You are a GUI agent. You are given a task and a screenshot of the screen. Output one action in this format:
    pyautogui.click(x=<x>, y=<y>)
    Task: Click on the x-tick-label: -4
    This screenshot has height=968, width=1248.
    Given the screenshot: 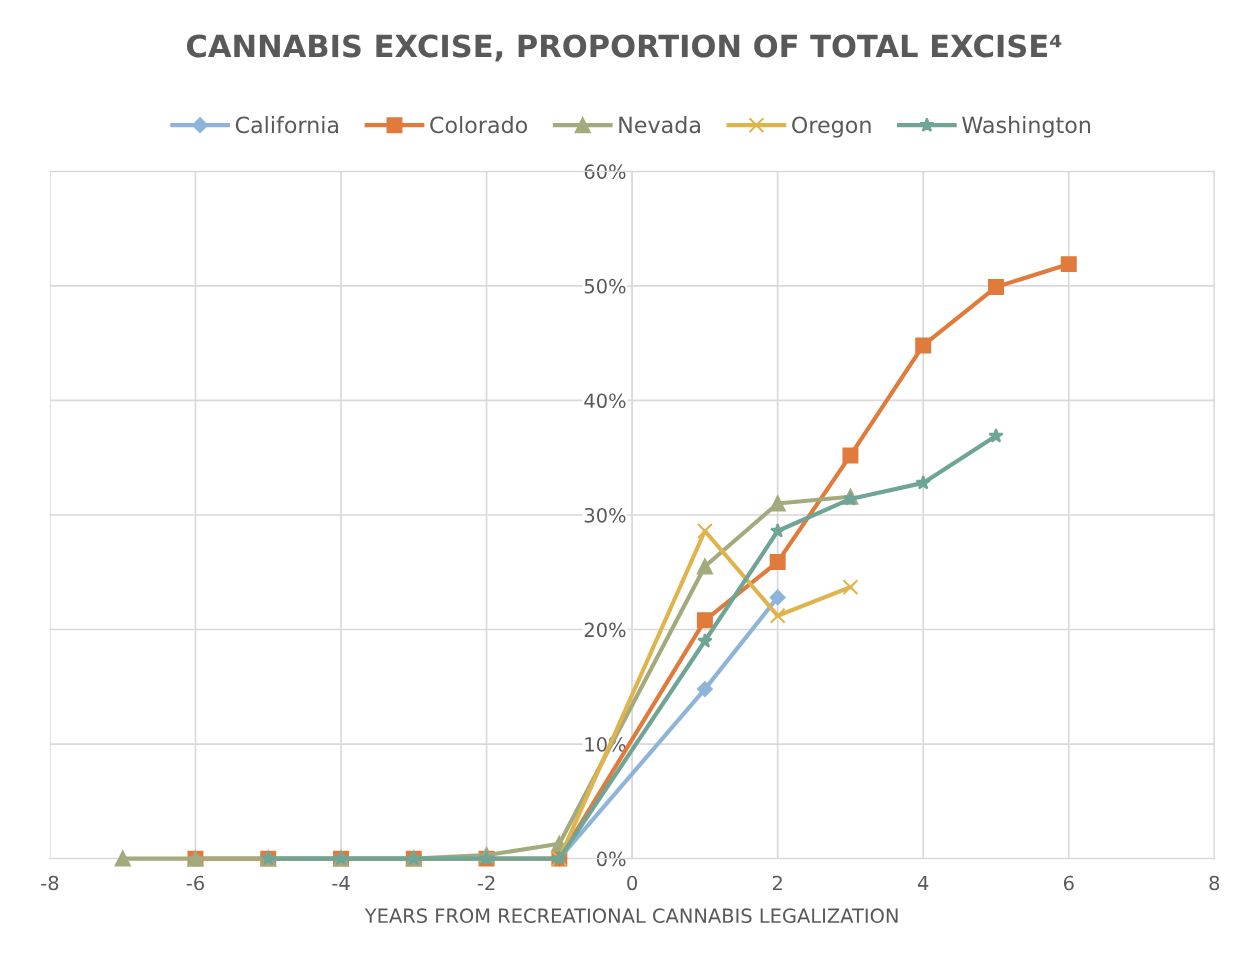 What is the action you would take?
    pyautogui.click(x=341, y=883)
    